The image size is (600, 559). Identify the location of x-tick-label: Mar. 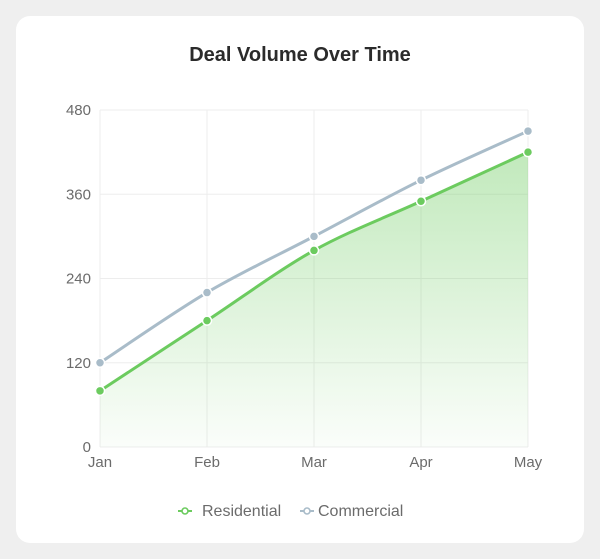
(314, 462).